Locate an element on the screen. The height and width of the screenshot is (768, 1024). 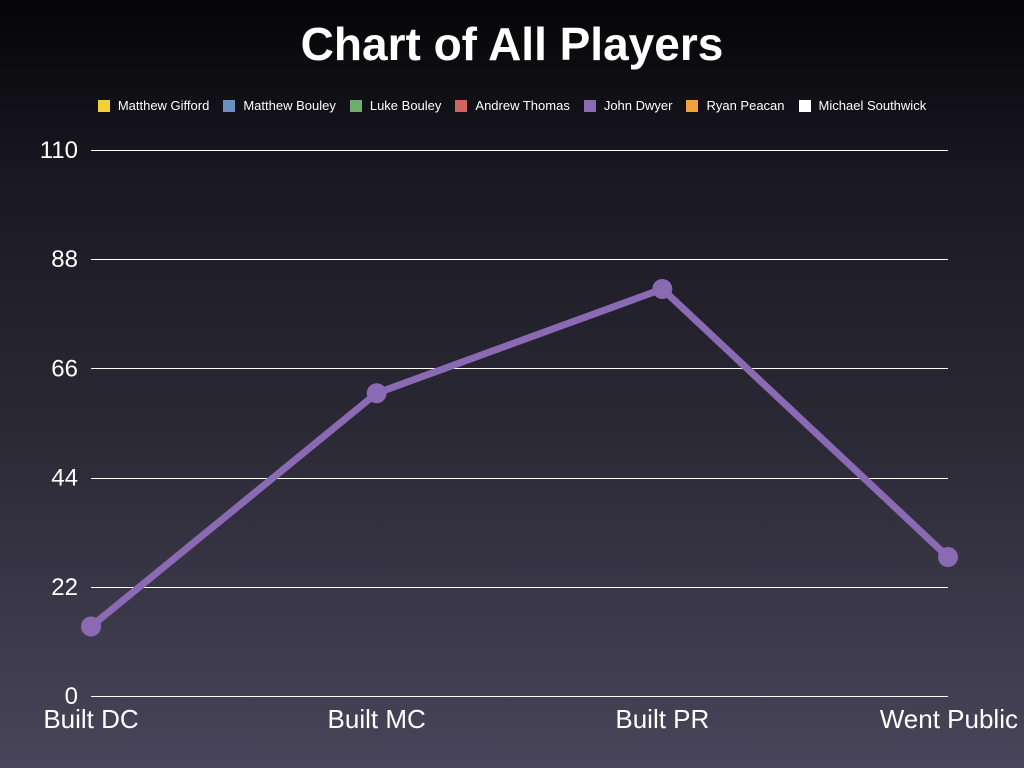
x-axis-tick-labels: Built DC Built MC Built PR Went Public is located at coordinates (530, 719).